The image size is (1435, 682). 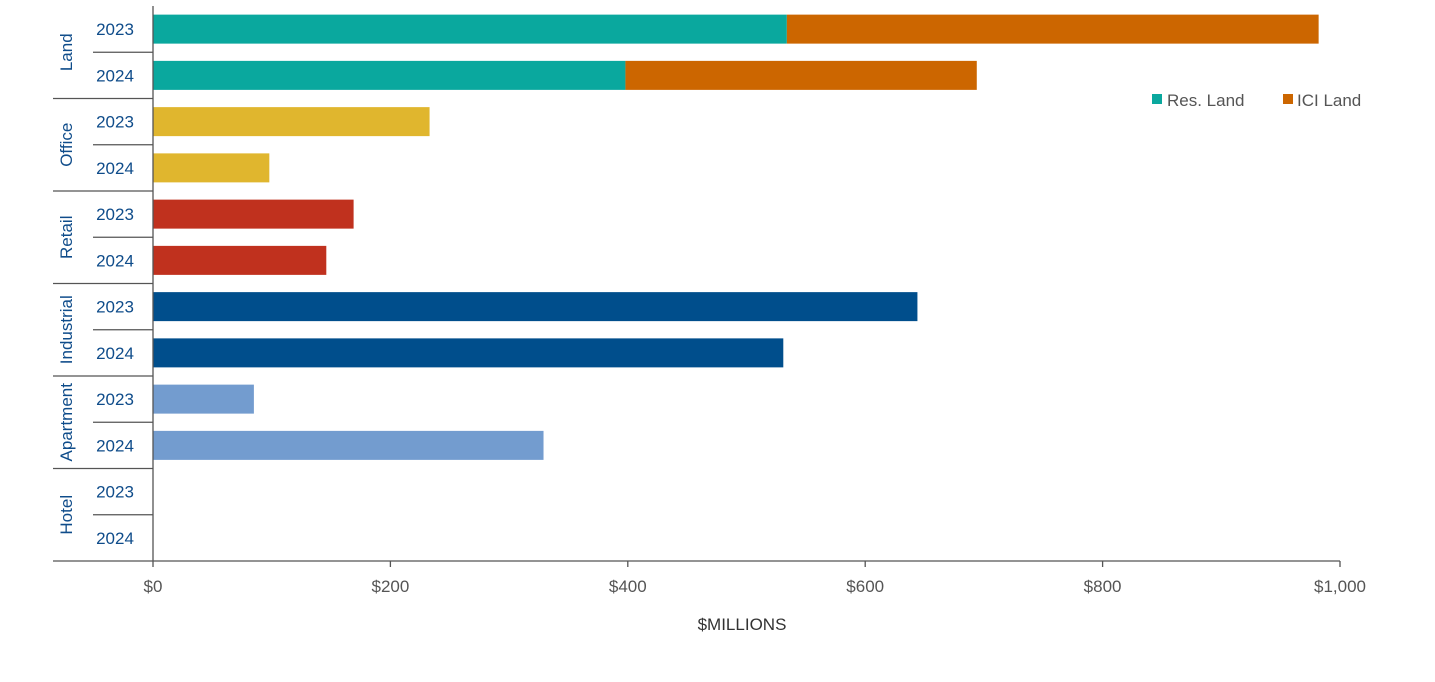 What do you see at coordinates (66, 329) in the screenshot?
I see `group-label-industrial: Industrial` at bounding box center [66, 329].